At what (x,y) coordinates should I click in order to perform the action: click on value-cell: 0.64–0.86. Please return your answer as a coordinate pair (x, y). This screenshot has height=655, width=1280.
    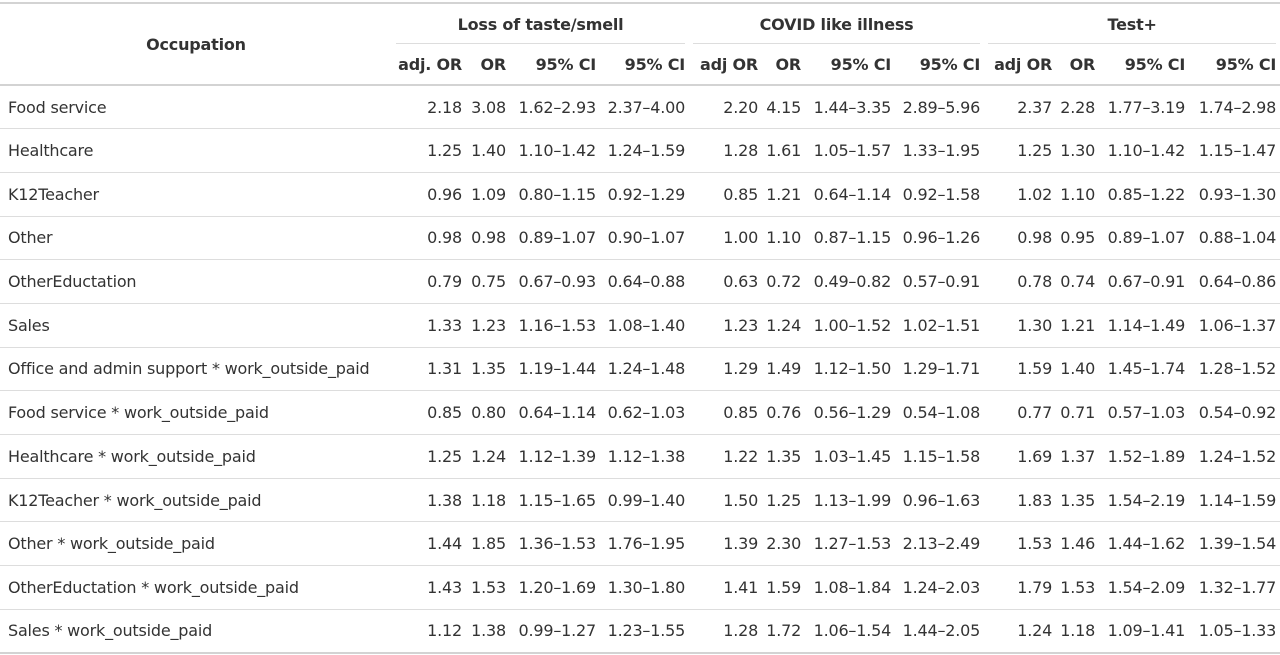
    Looking at the image, I should click on (1237, 282).